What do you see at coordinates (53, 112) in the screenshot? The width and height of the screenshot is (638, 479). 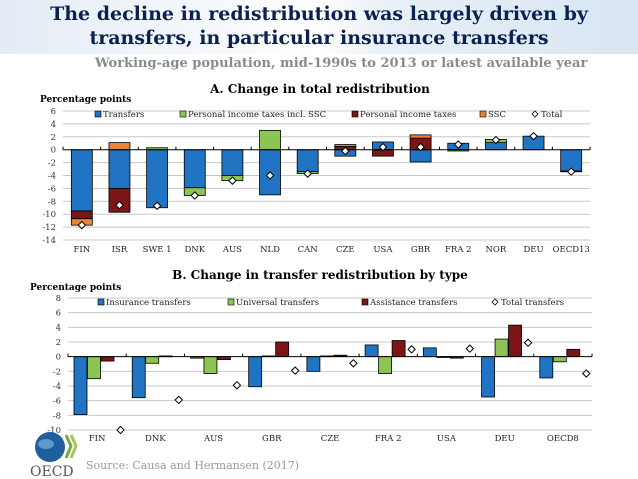 I see `y-tick-label: 6` at bounding box center [53, 112].